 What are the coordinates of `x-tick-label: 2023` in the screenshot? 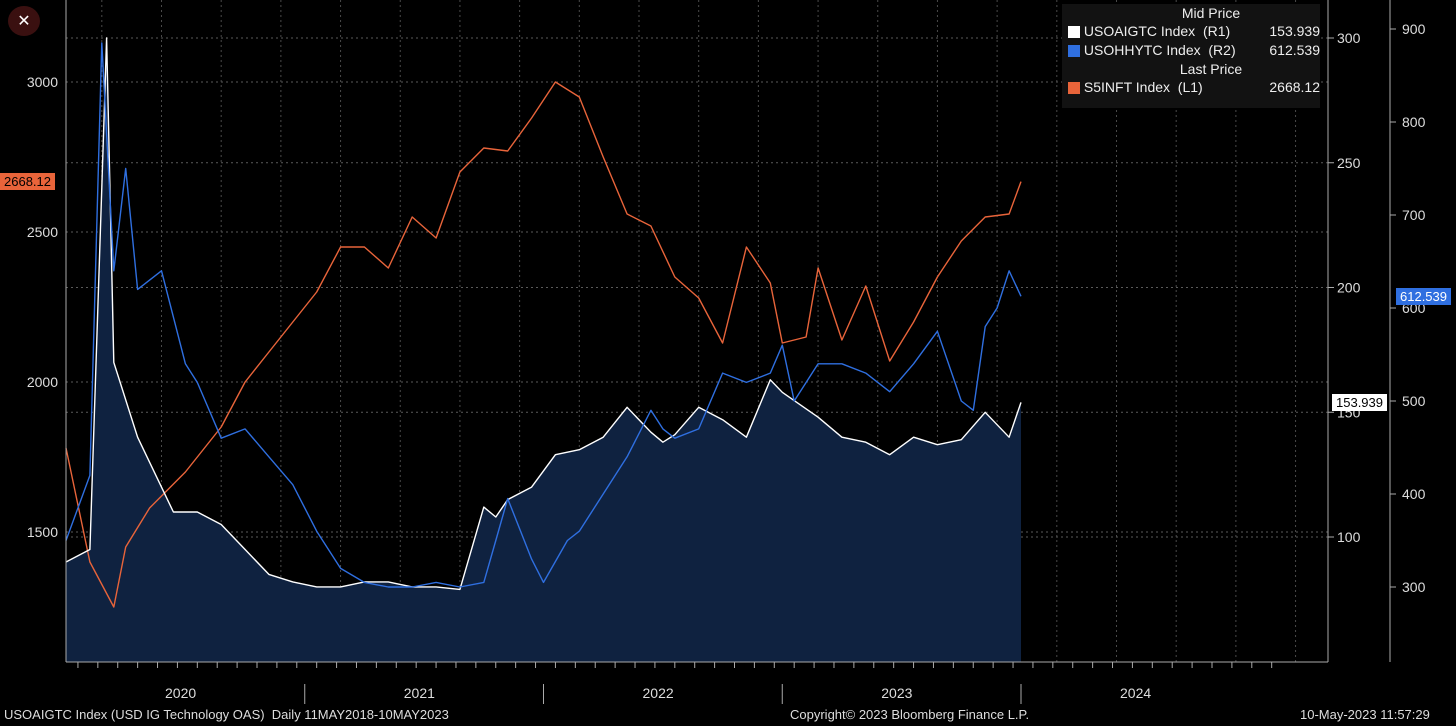 It's located at (896, 693).